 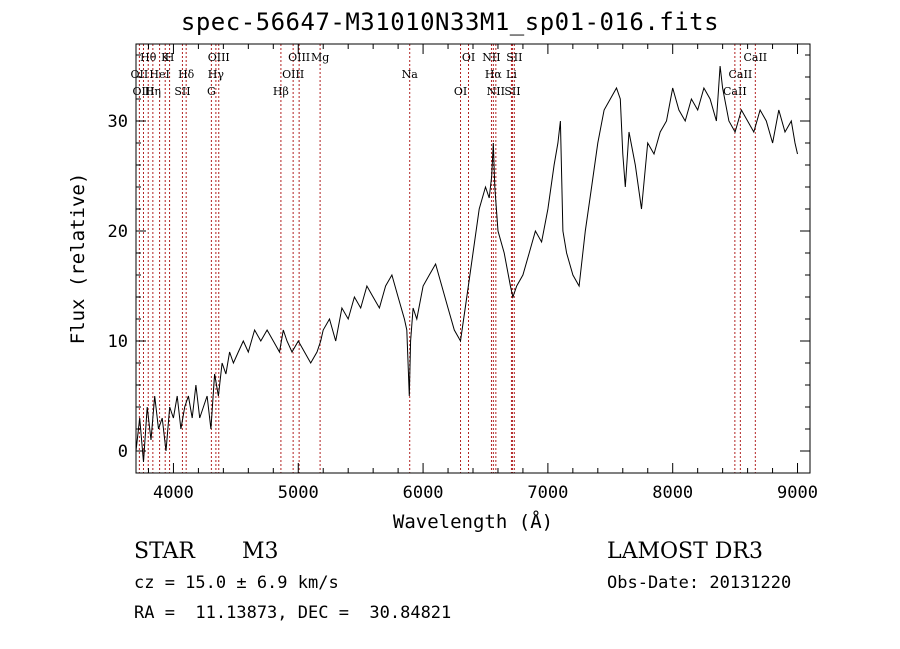 I want to click on spectral-line-label: G, so click(x=211, y=91).